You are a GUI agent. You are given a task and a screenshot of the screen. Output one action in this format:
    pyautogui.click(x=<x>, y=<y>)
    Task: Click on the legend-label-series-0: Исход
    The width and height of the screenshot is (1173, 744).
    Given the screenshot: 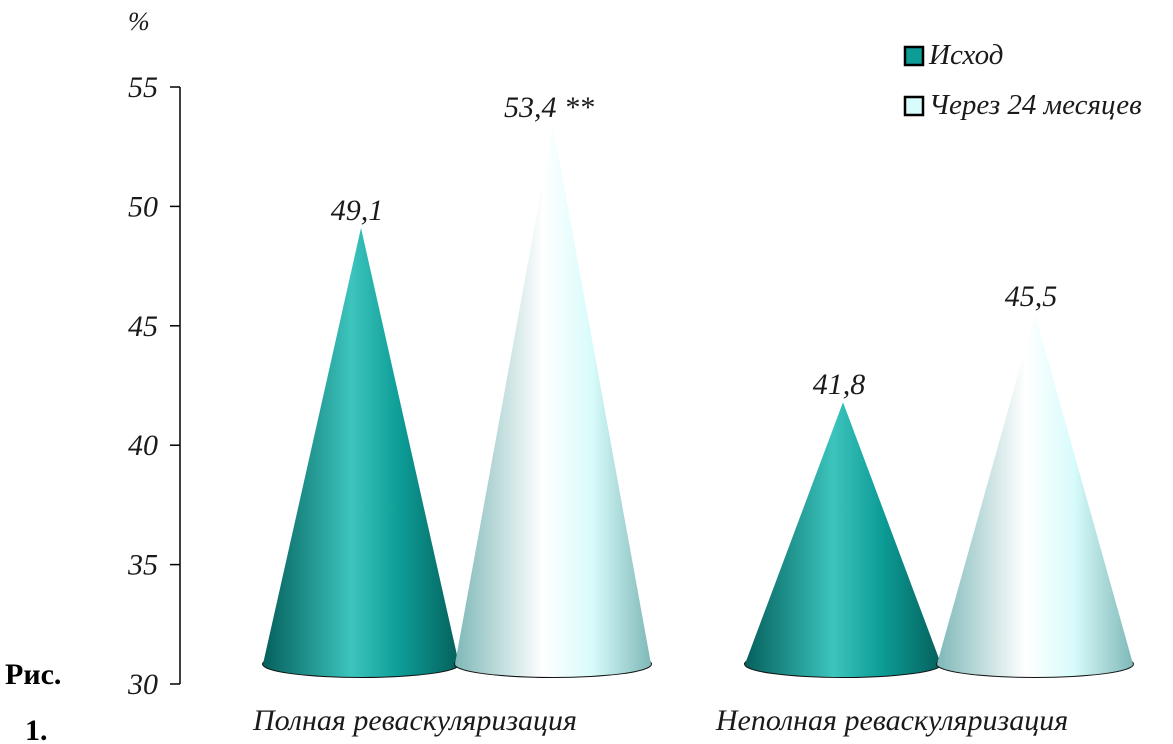 What is the action you would take?
    pyautogui.click(x=965, y=55)
    